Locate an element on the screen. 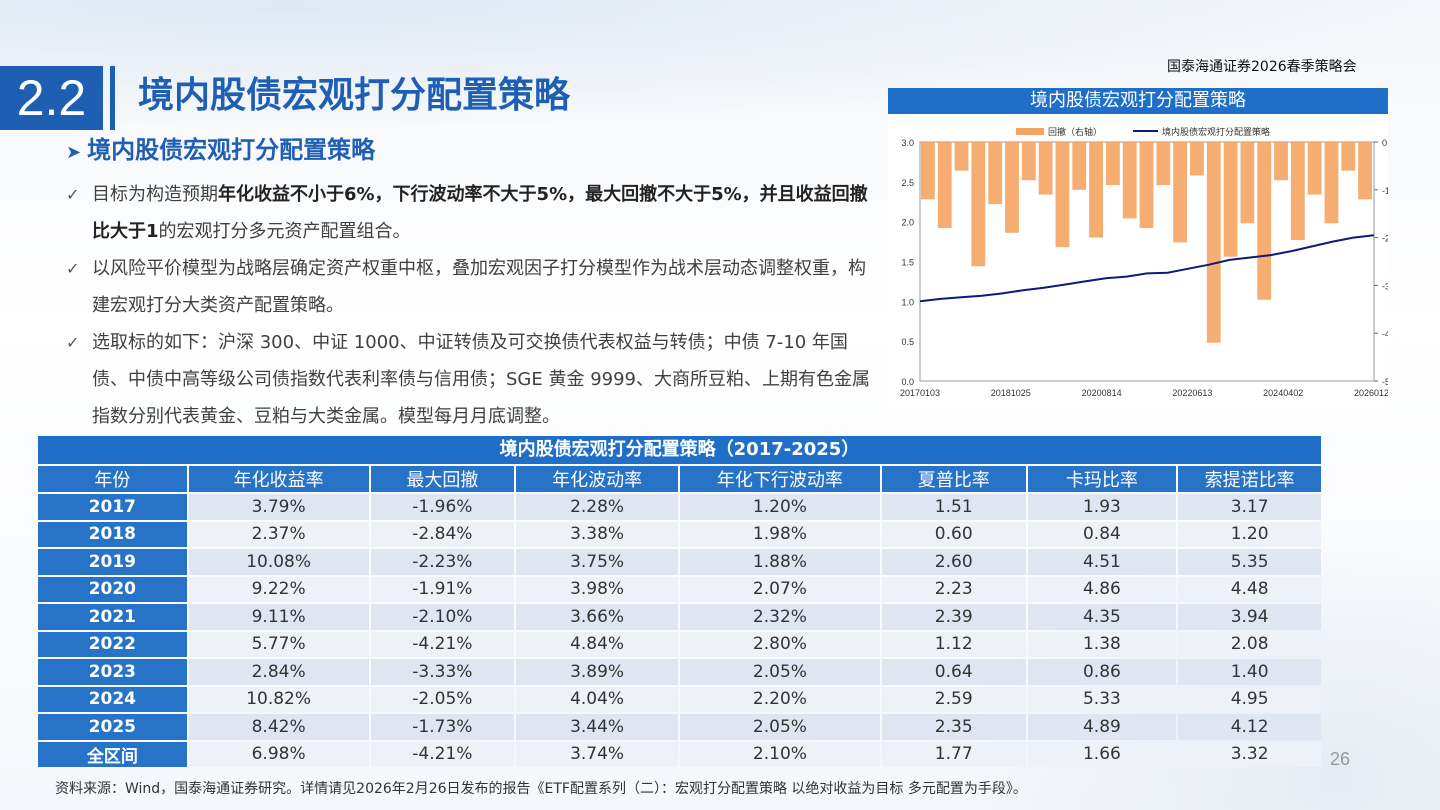  table-cell: 4.04% is located at coordinates (597, 699).